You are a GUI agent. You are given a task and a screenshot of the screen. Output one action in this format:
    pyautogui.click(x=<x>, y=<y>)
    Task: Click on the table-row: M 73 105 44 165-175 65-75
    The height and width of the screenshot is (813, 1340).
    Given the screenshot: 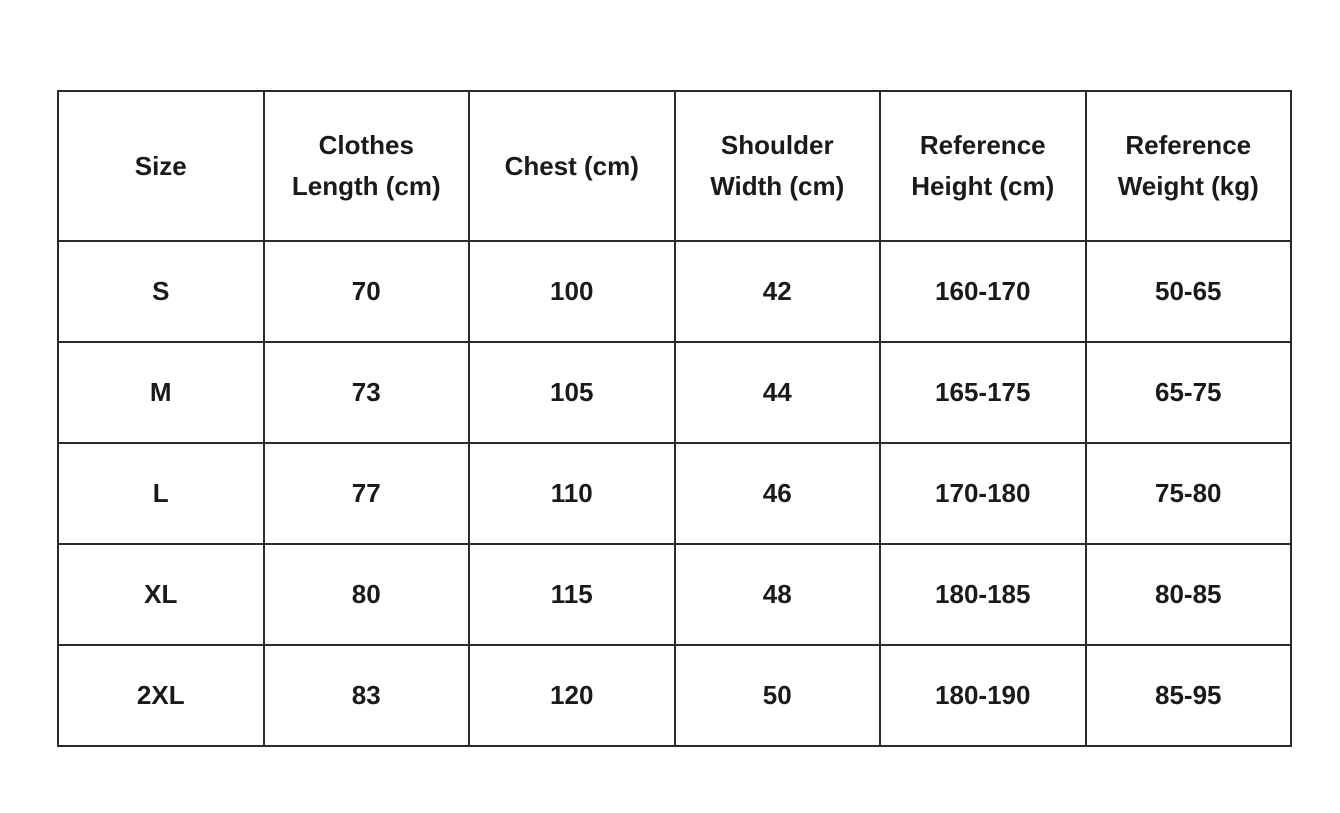 What is the action you would take?
    pyautogui.click(x=674, y=392)
    